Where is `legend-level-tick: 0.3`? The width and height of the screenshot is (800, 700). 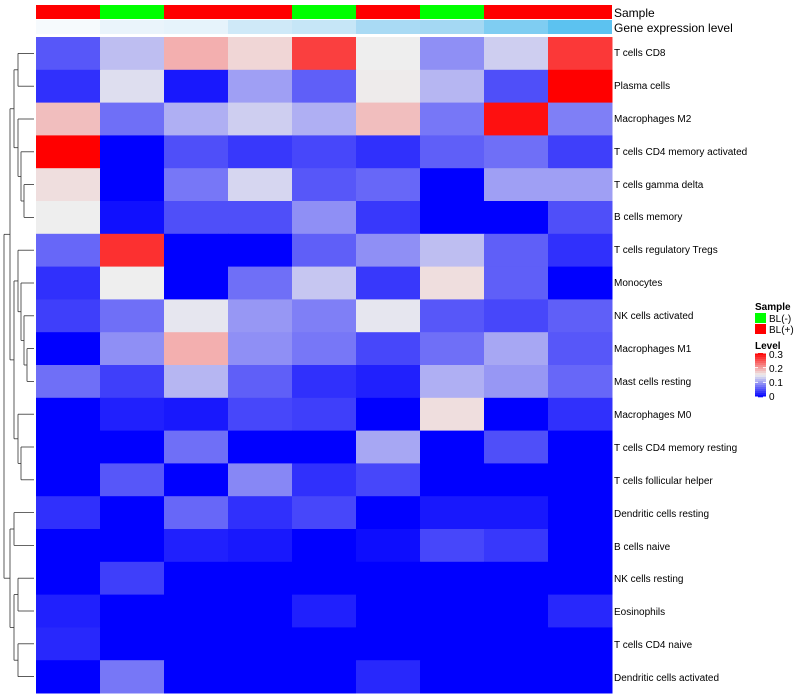
legend-level-tick: 0.3 is located at coordinates (776, 355).